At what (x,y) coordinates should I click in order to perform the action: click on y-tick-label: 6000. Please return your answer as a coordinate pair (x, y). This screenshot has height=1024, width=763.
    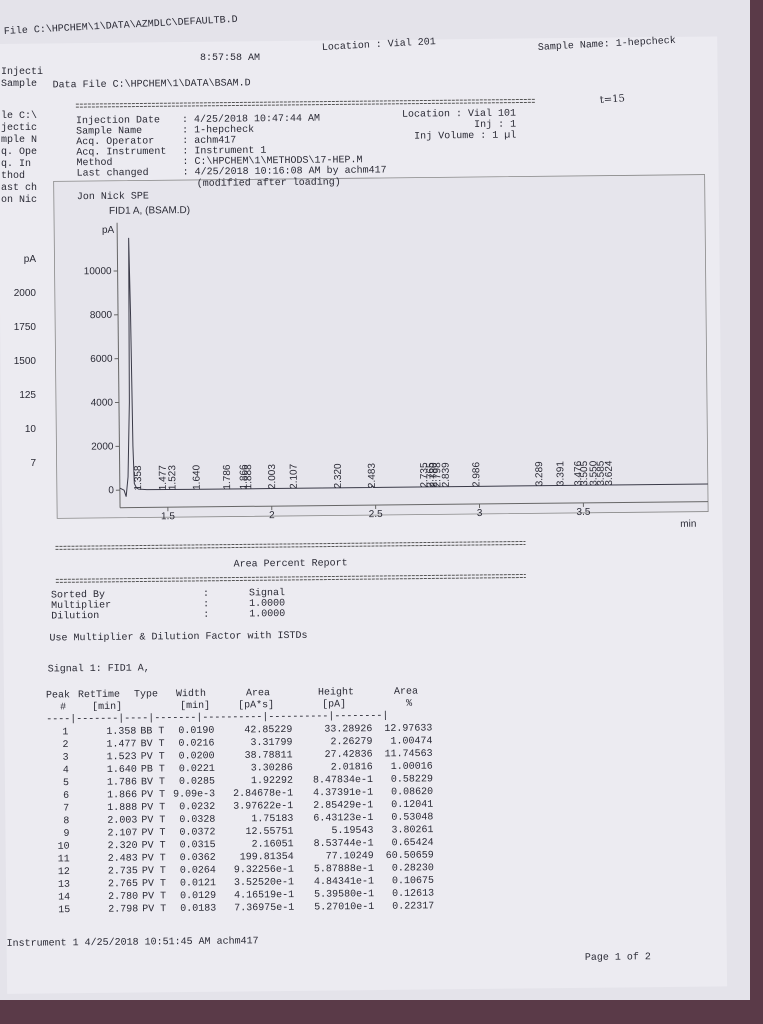
    Looking at the image, I should click on (101, 359).